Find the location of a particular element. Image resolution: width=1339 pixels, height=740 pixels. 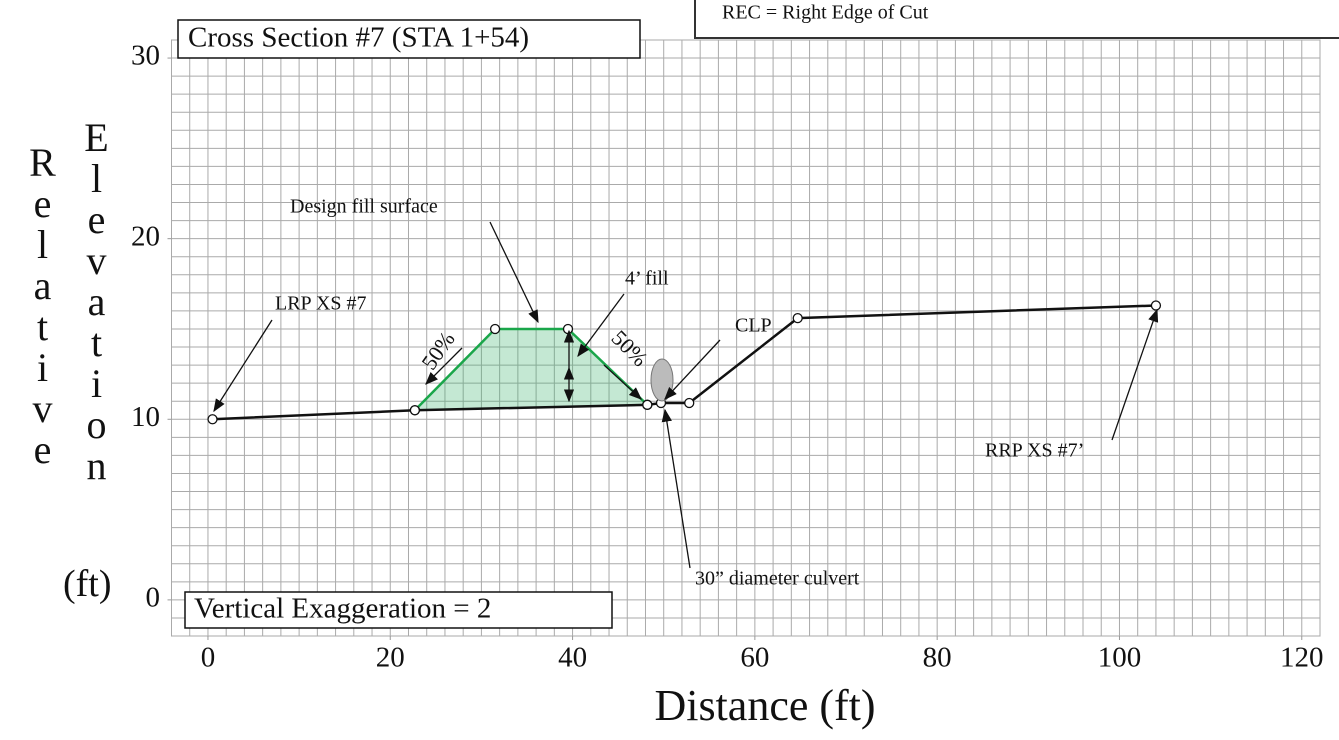

x-tick-label: 60 is located at coordinates (754, 658).